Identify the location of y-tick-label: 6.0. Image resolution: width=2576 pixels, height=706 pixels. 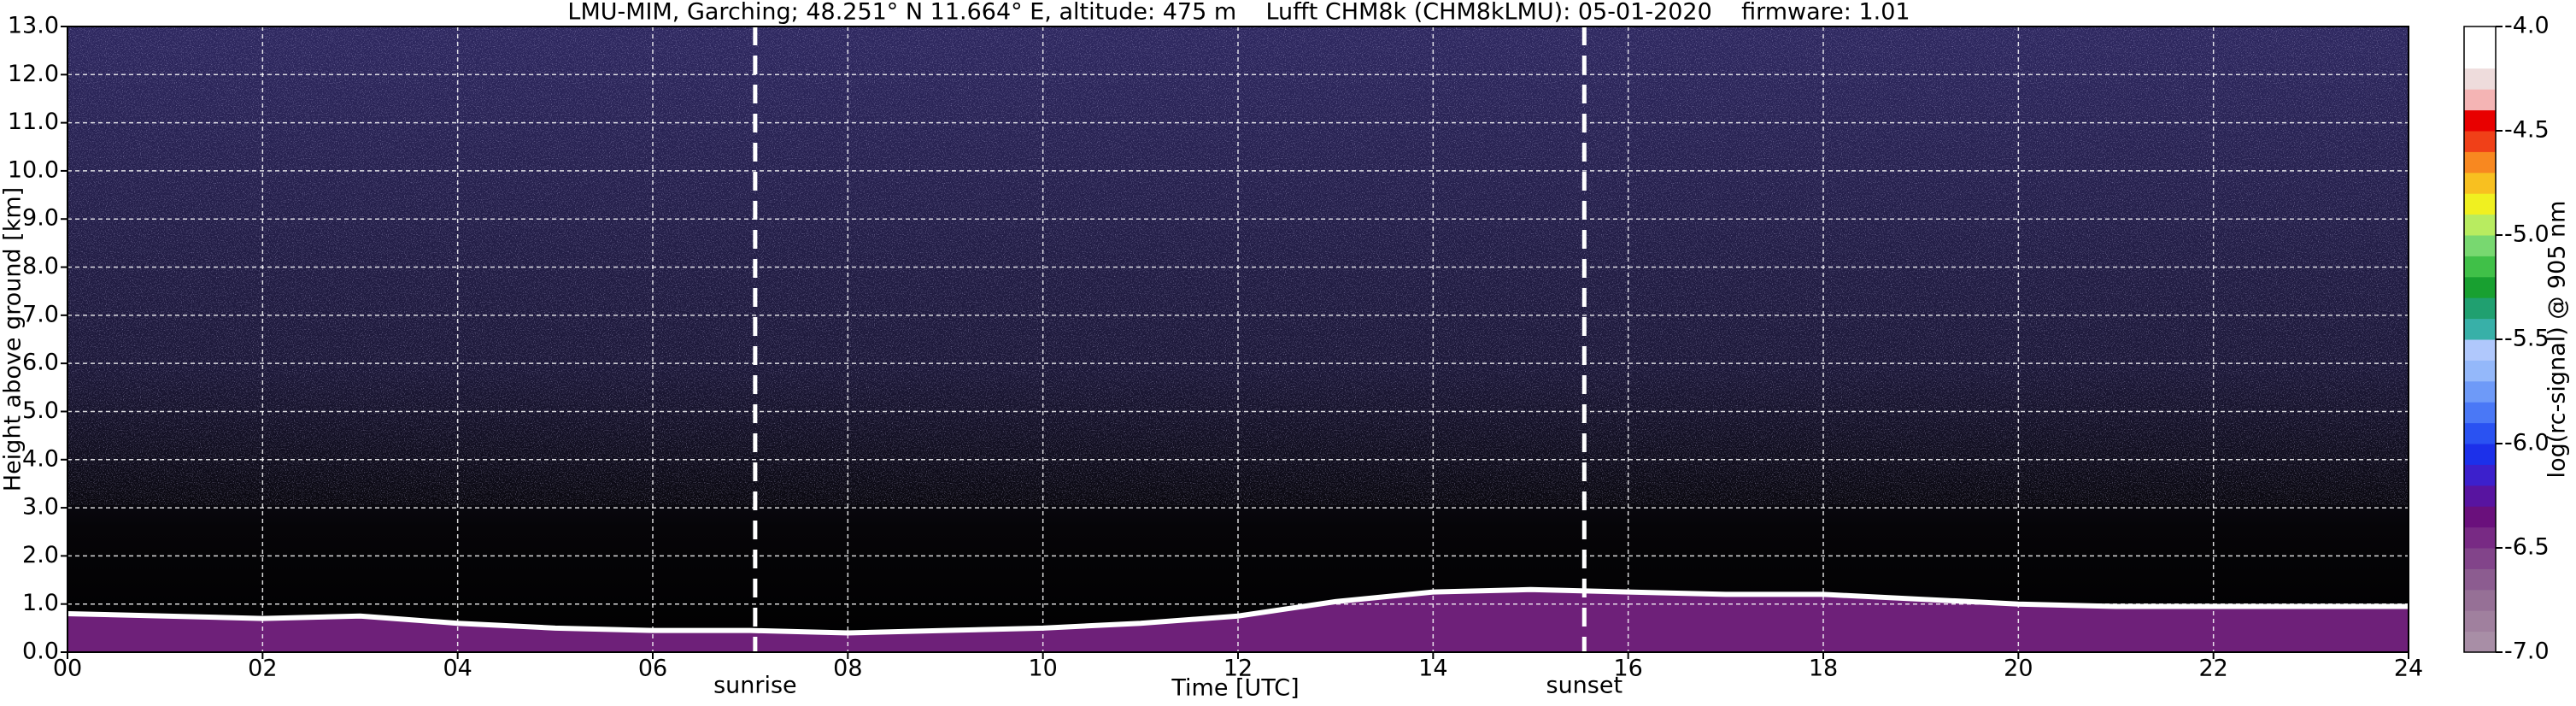
(40, 363).